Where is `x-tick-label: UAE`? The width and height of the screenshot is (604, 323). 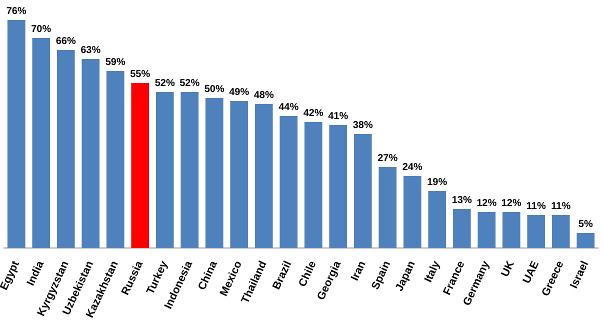
x-tick-label: UAE is located at coordinates (531, 272).